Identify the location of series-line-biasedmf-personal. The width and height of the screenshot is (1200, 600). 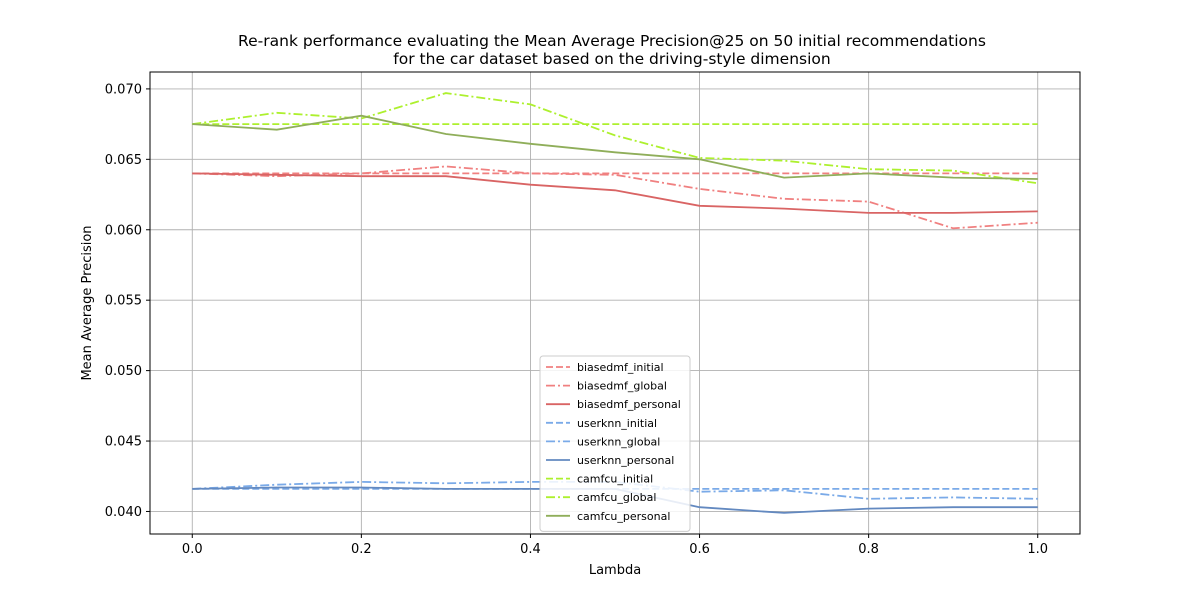
(615, 193).